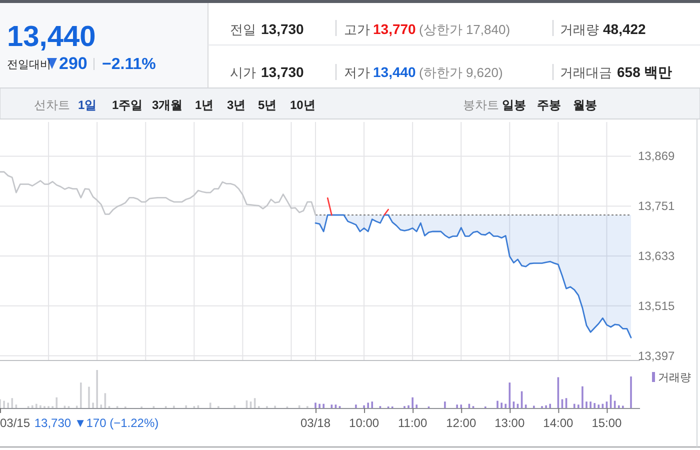 This screenshot has width=700, height=450. Describe the element at coordinates (73, 63) in the screenshot. I see `text: 290` at that location.